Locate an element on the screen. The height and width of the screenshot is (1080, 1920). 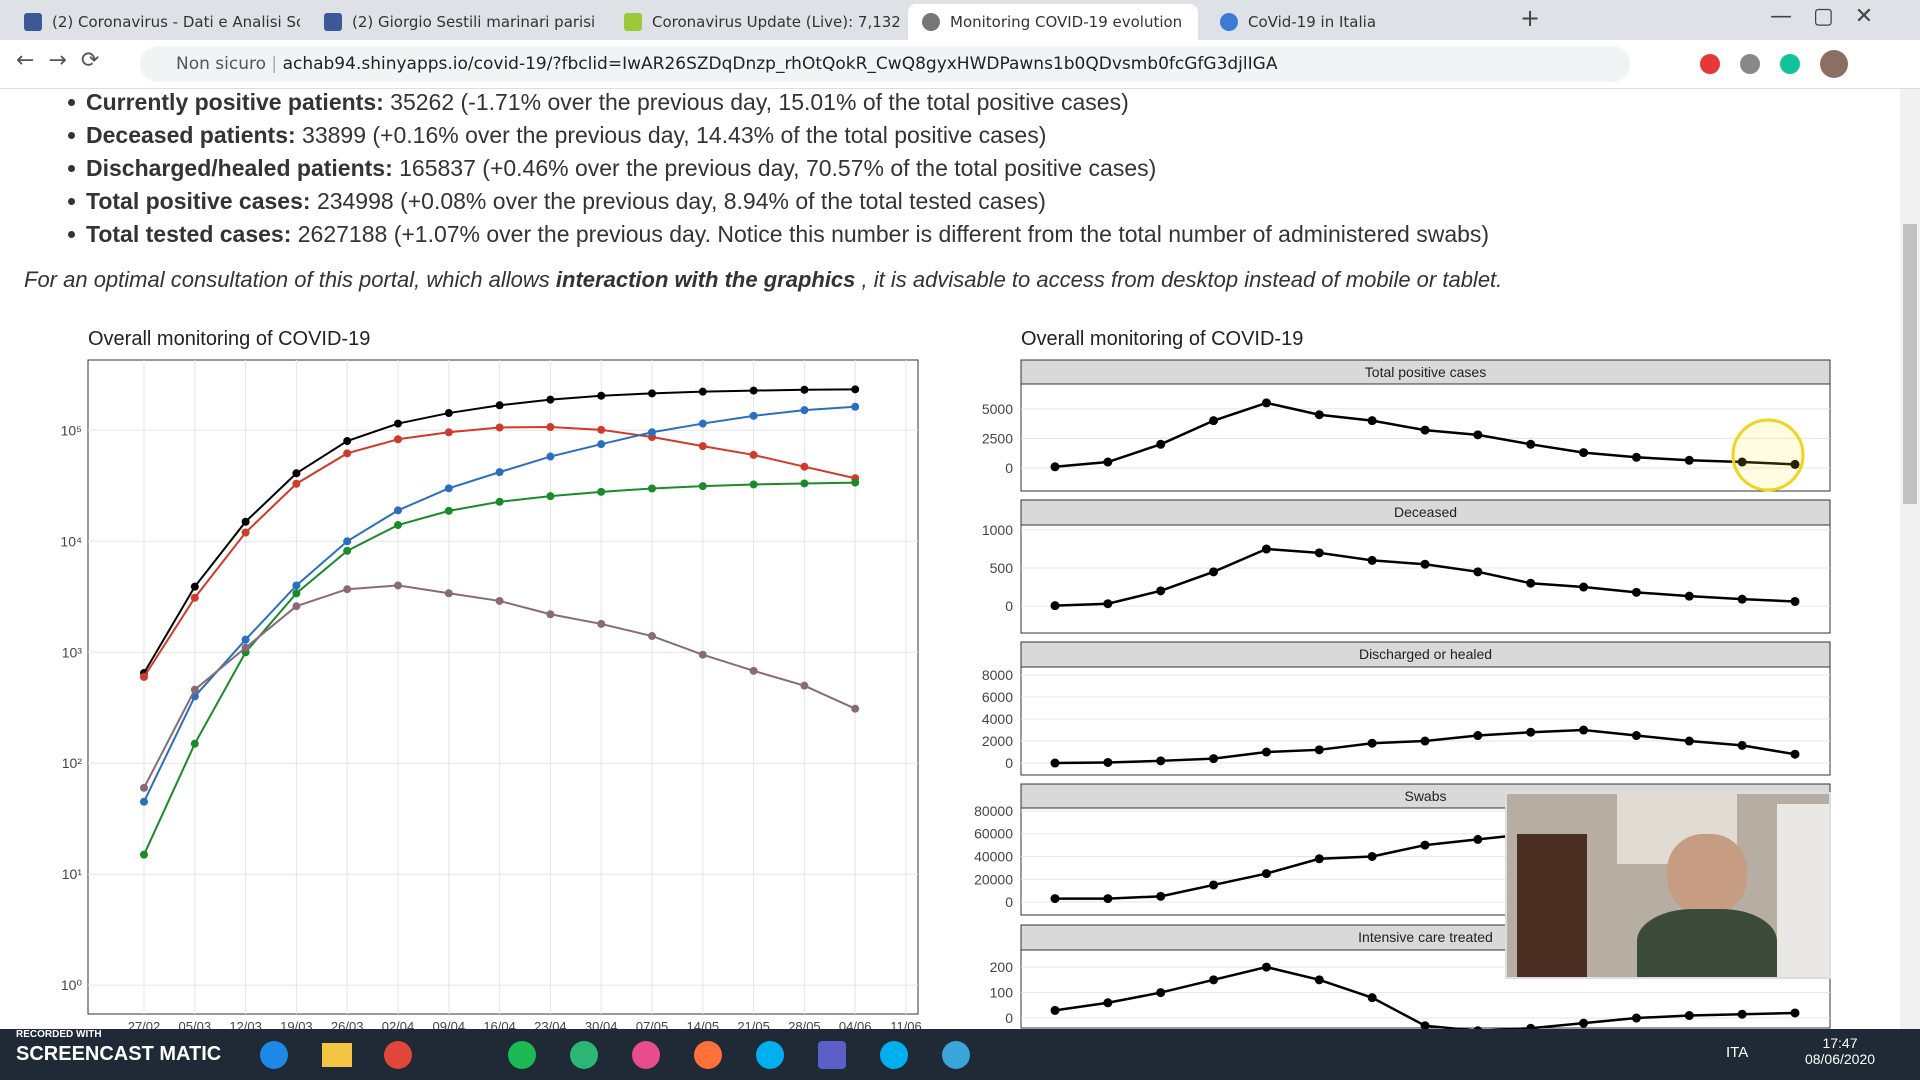
x-tick-label: 26/03 is located at coordinates (347, 1024).